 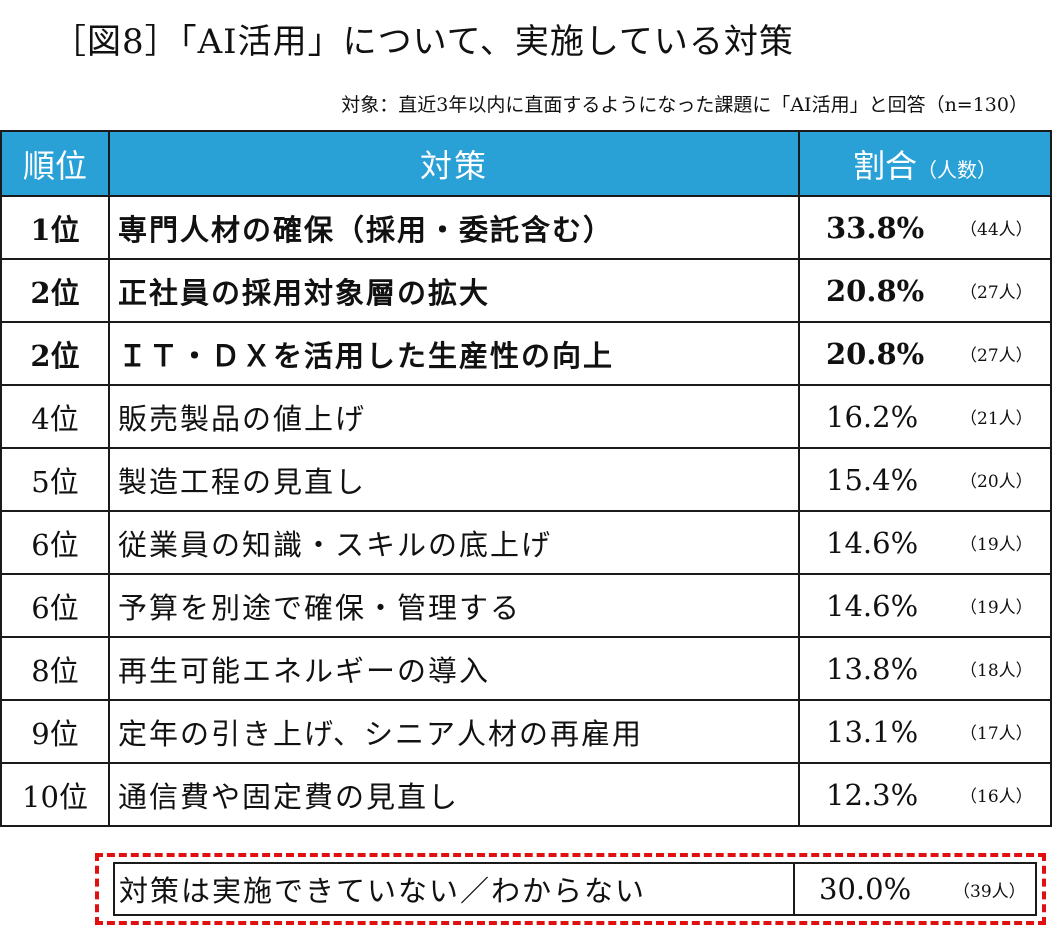 I want to click on row-count: （18人）, so click(x=996, y=671).